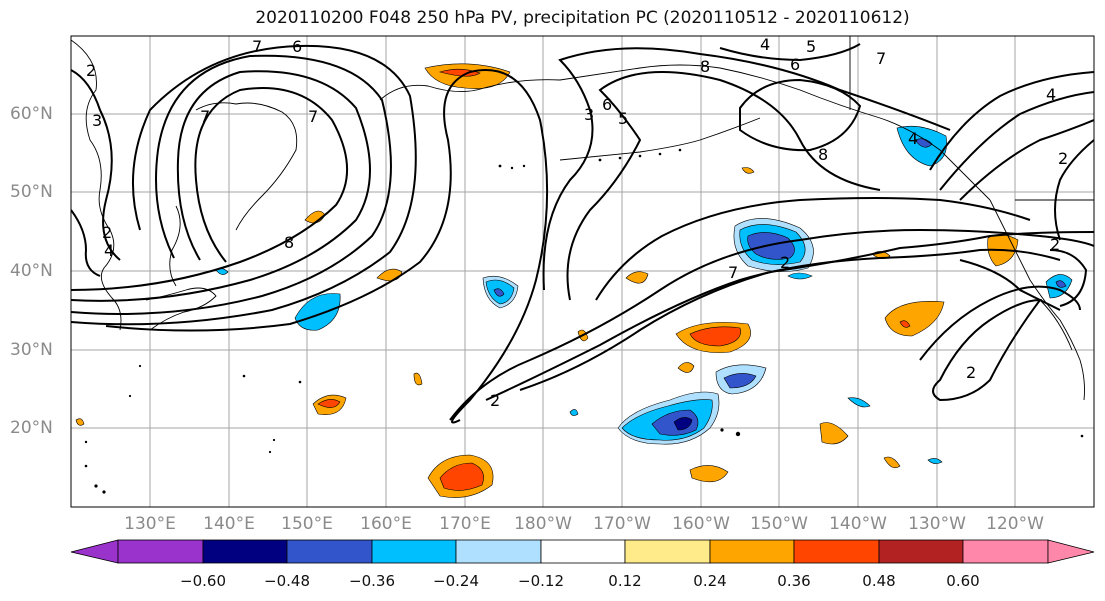 Image resolution: width=1105 pixels, height=601 pixels. Describe the element at coordinates (31, 350) in the screenshot. I see `lat-label-30n: 30°N` at that location.